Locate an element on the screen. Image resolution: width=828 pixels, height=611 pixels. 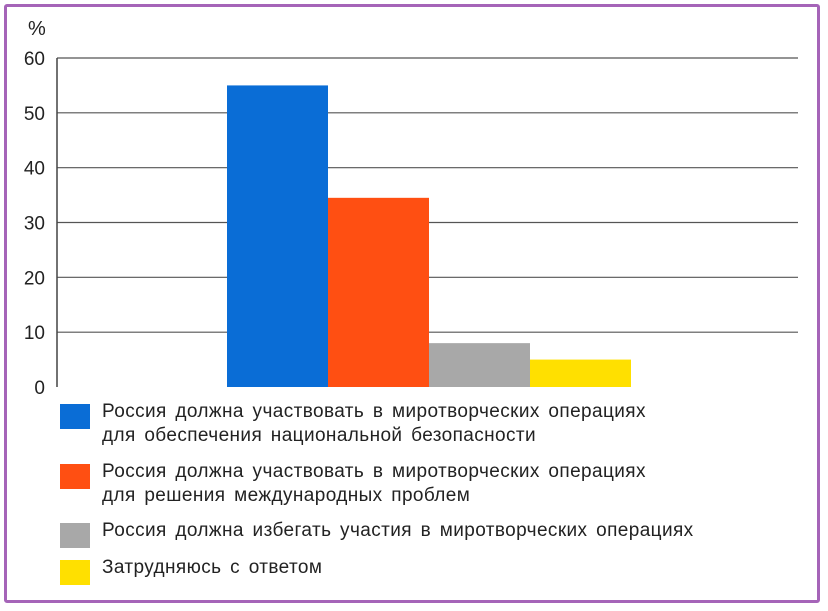
y-tick-label: 50 is located at coordinates (34, 114).